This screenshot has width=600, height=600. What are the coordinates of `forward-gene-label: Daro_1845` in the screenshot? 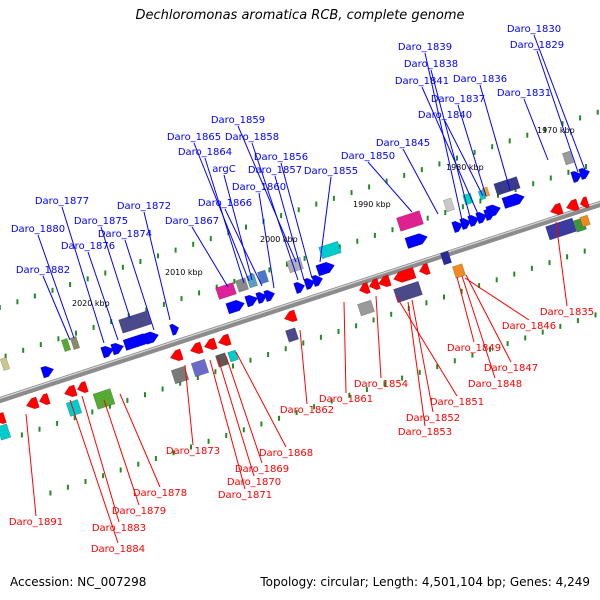 It's located at (403, 143).